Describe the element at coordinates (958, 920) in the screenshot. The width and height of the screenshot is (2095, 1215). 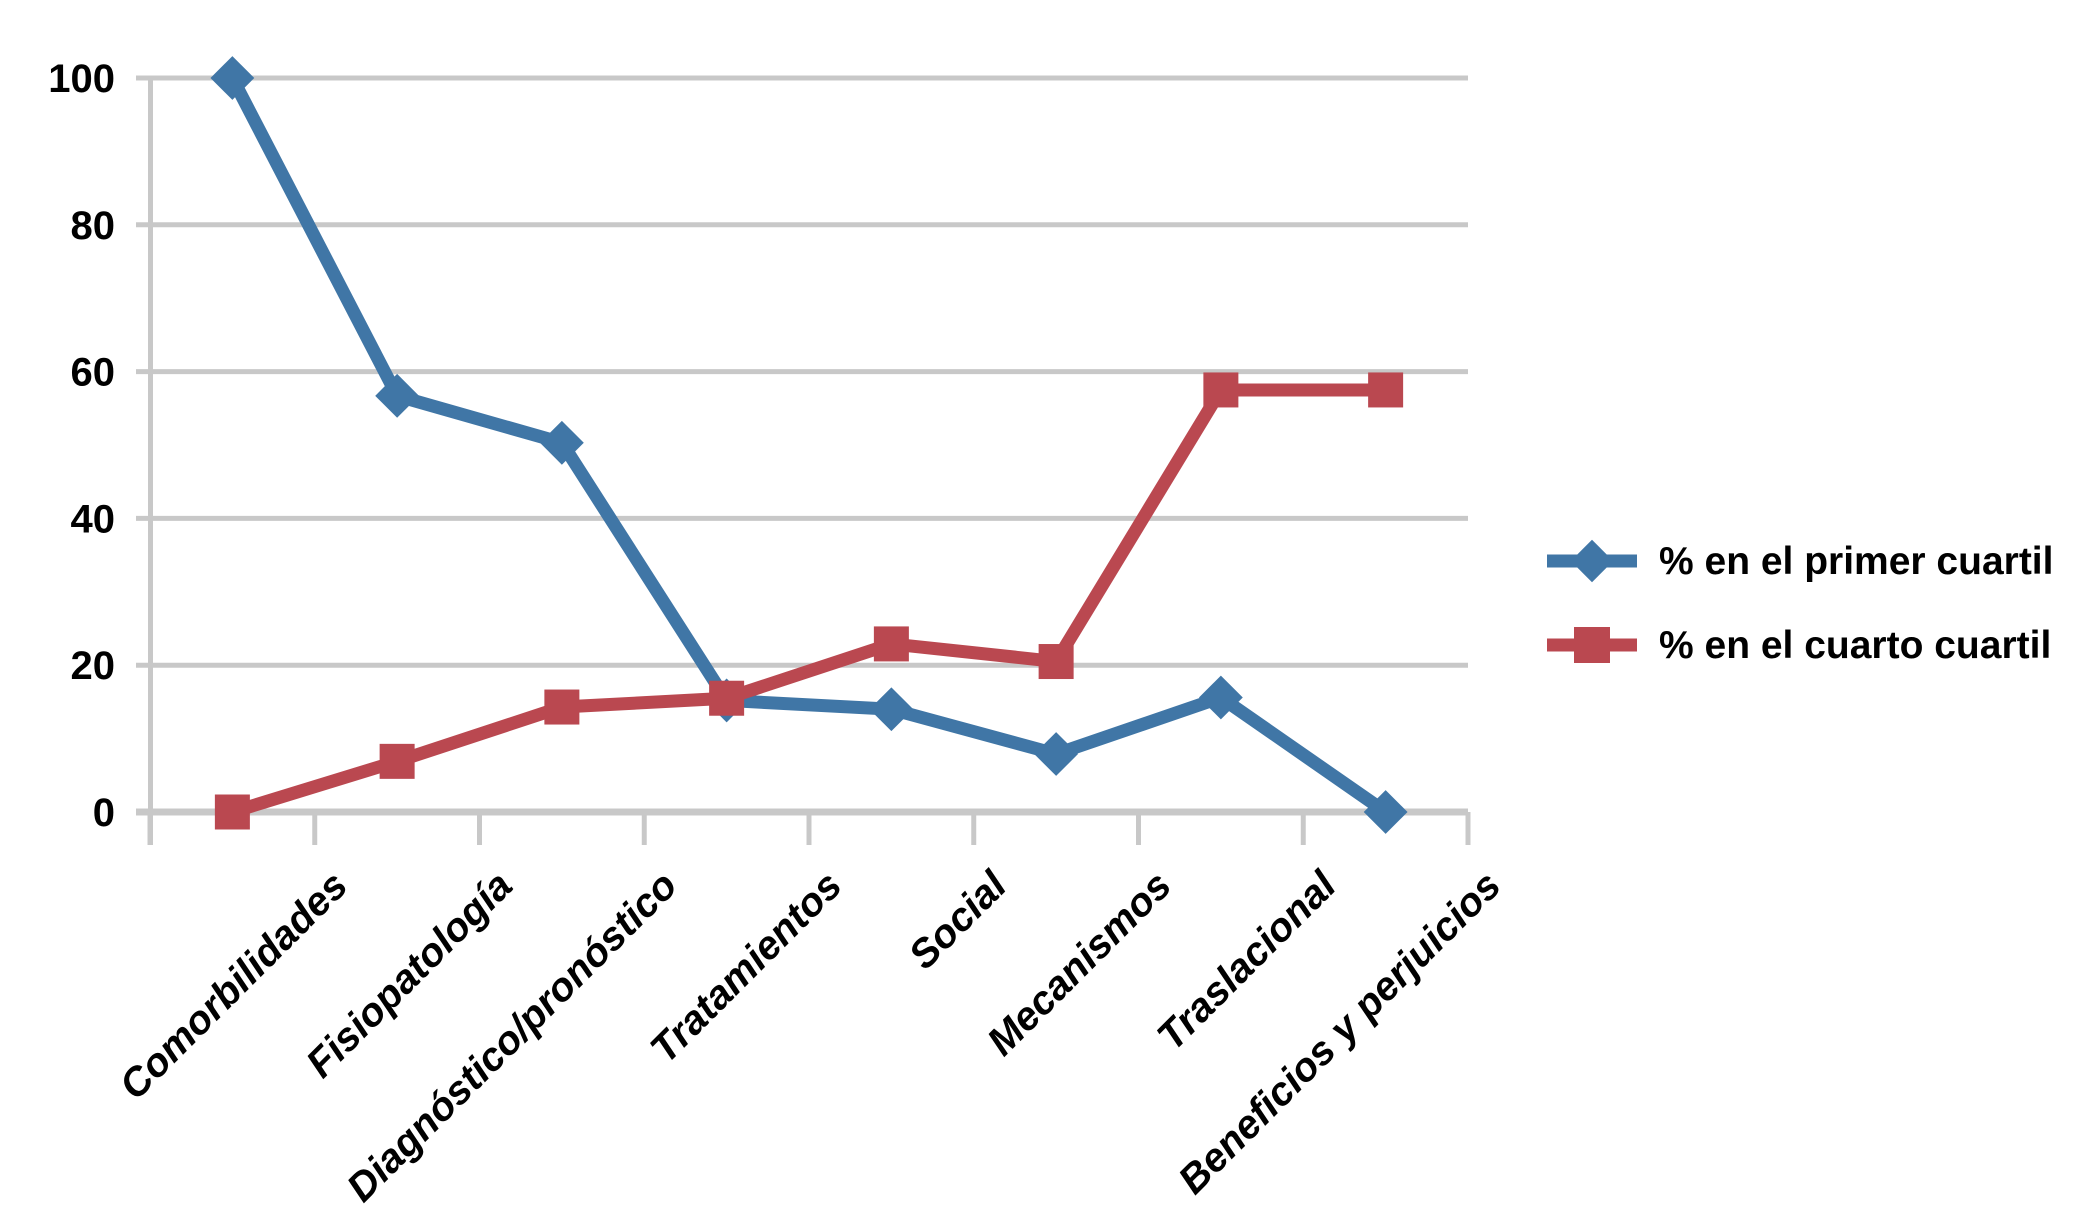
I see `x-axis-label: Social` at that location.